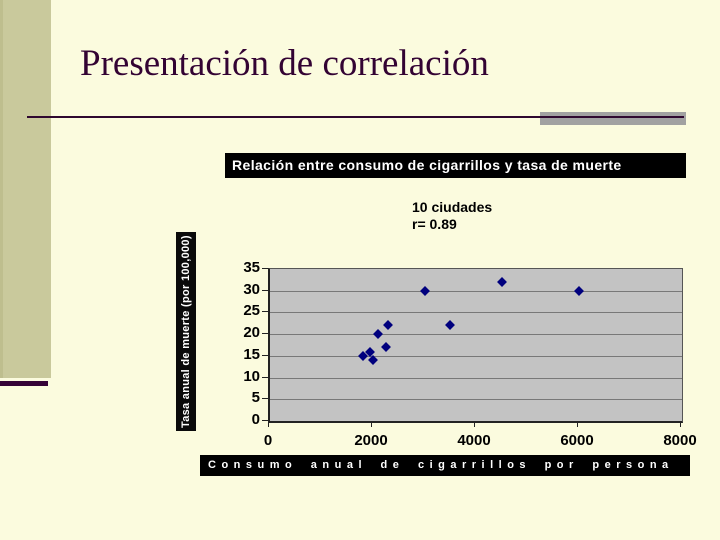 The image size is (720, 540). What do you see at coordinates (255, 398) in the screenshot?
I see `y-tick-label: 5` at bounding box center [255, 398].